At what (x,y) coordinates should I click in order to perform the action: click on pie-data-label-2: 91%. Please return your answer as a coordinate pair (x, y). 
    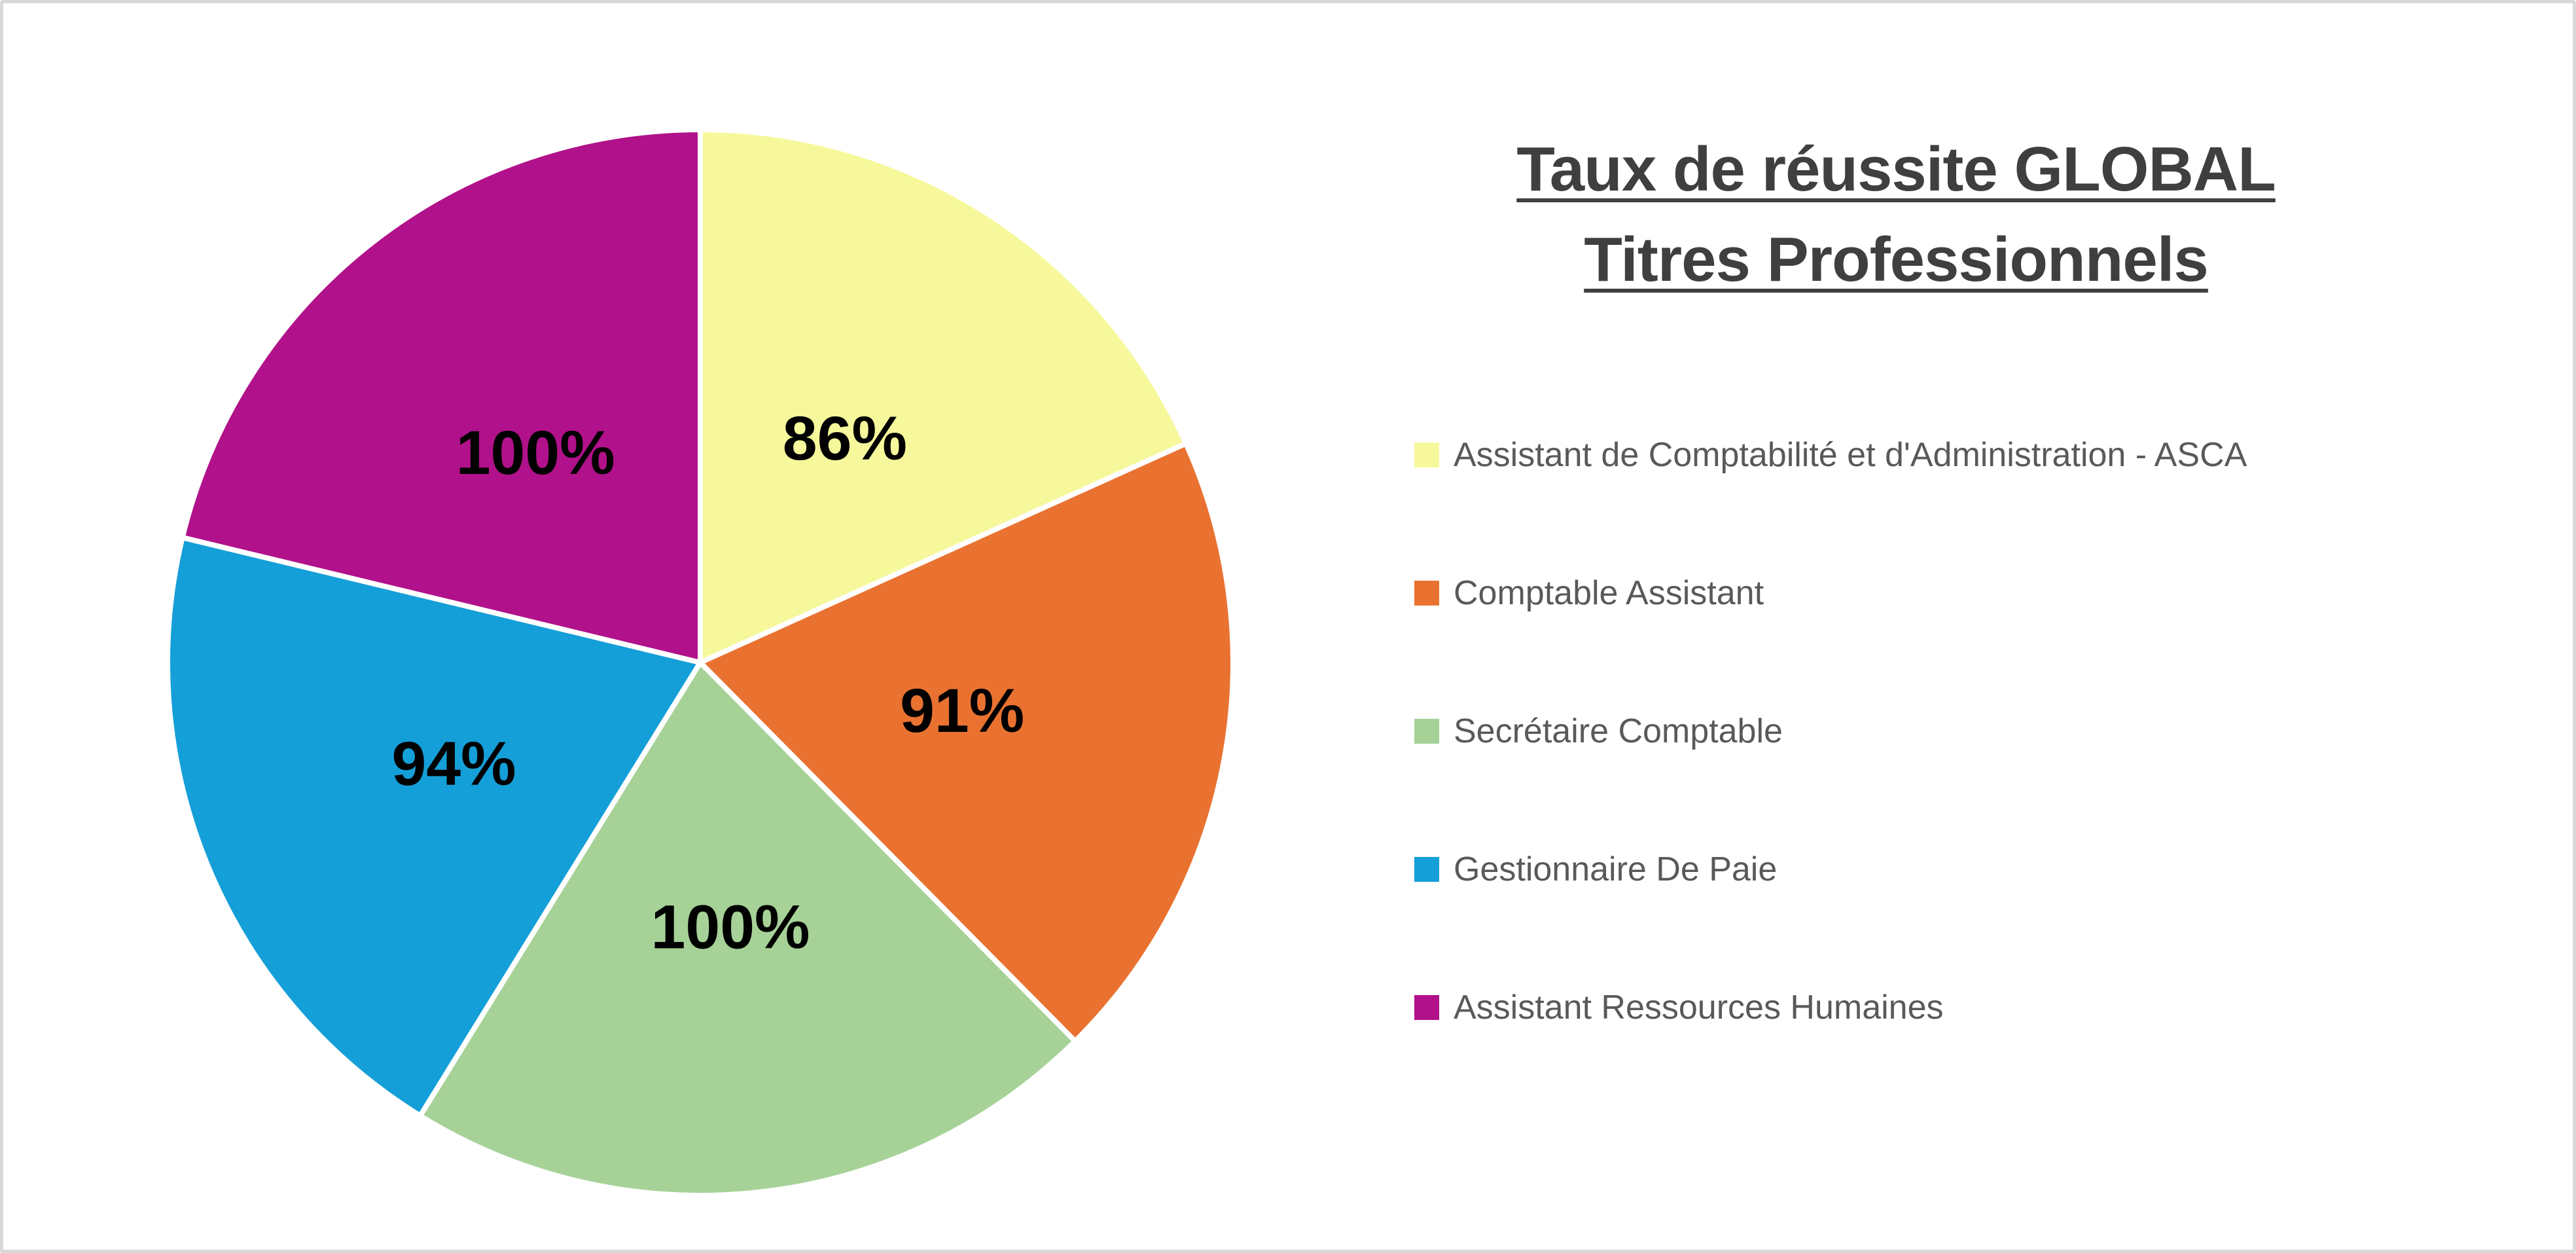
    Looking at the image, I should click on (962, 711).